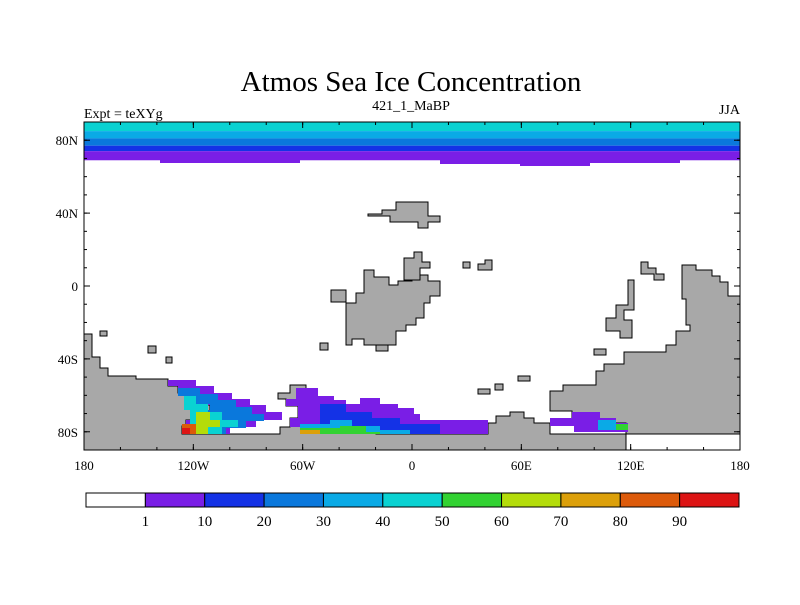 The width and height of the screenshot is (800, 605). Describe the element at coordinates (68, 359) in the screenshot. I see `y-tick-label: 40S` at that location.